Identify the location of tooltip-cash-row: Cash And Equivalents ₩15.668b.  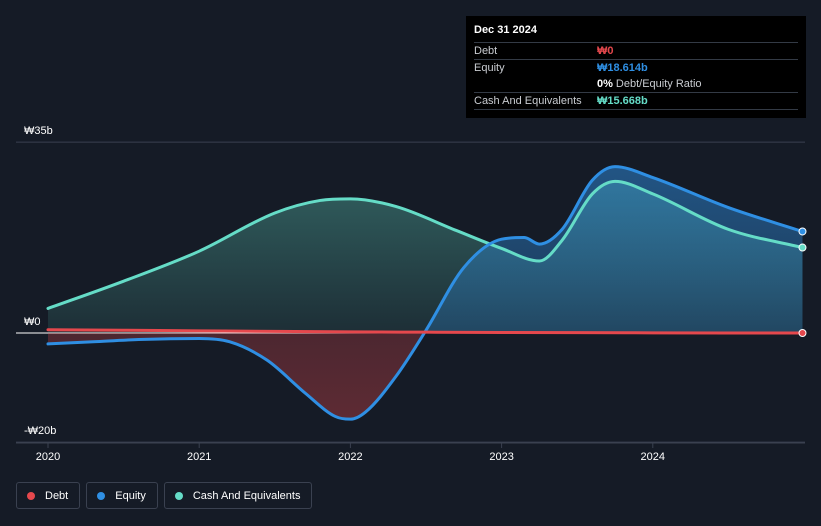
(636, 100).